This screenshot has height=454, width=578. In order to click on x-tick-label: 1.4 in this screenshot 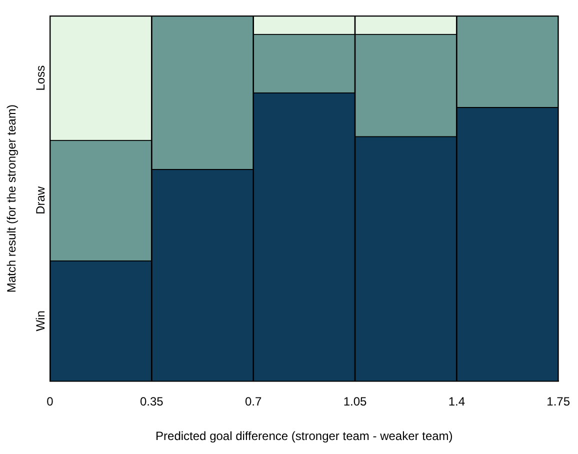, I will do `click(457, 401)`.